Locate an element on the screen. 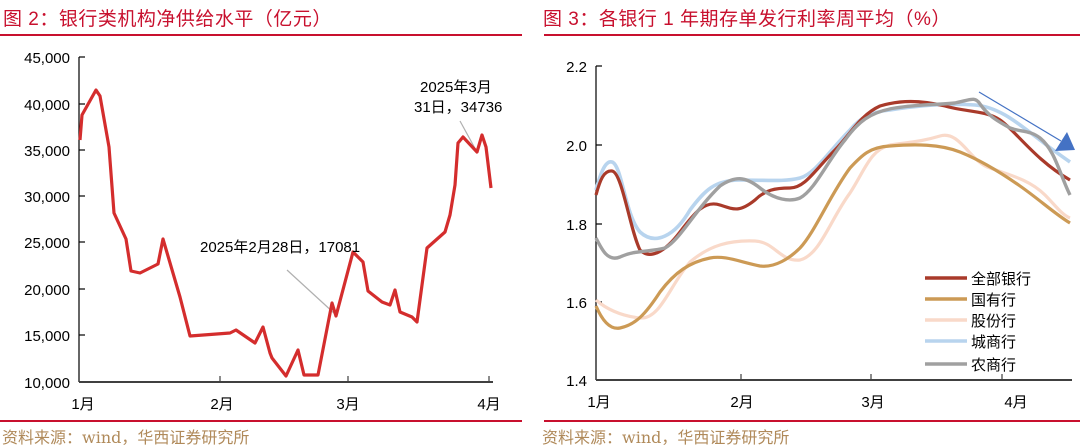 The height and width of the screenshot is (448, 1080). svg-text: 45,000 is located at coordinates (47, 58).